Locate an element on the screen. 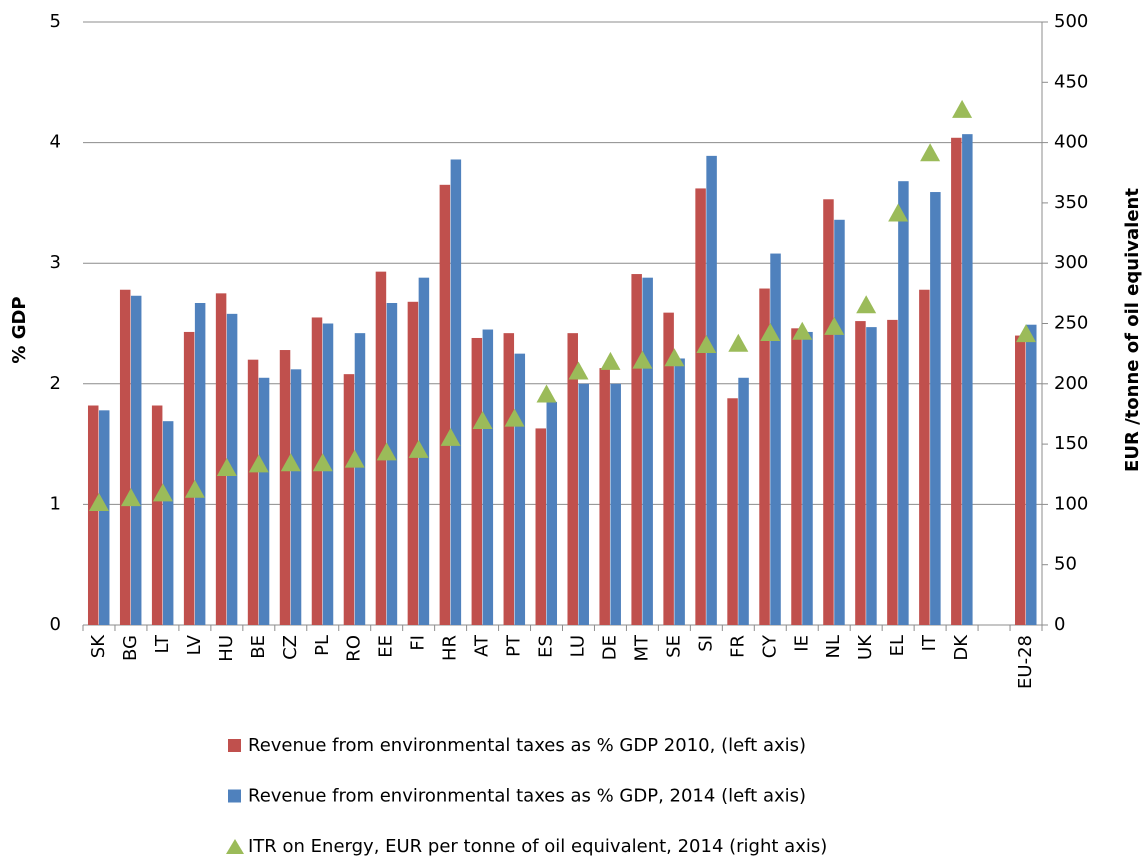  x-tick-label: SE is located at coordinates (673, 646).